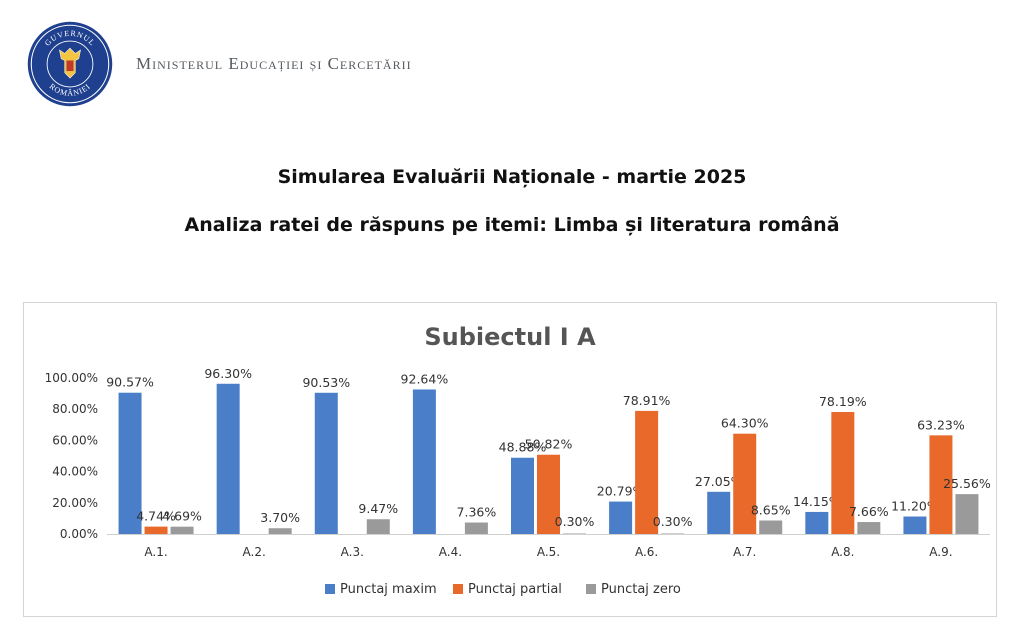 This screenshot has width=1024, height=629. I want to click on y-tick-label: 60.00%, so click(75, 440).